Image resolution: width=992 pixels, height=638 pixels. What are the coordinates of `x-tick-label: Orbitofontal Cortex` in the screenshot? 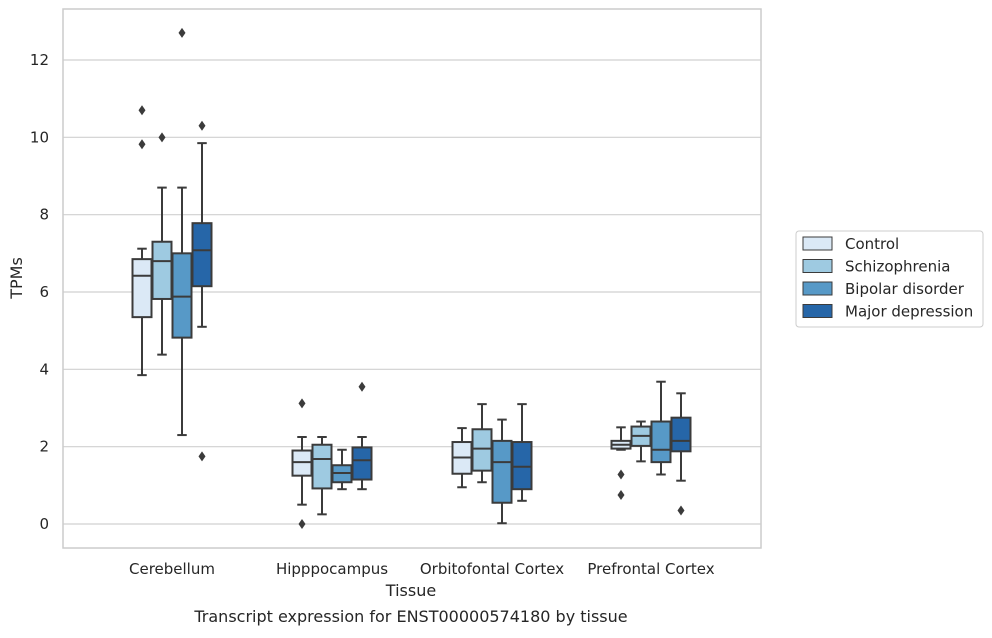 It's located at (492, 569).